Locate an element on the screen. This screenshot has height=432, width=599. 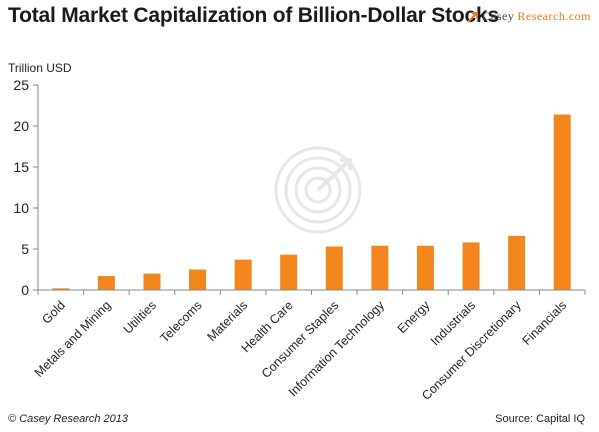
x-tick-label: Consumer Staples is located at coordinates (300, 339).